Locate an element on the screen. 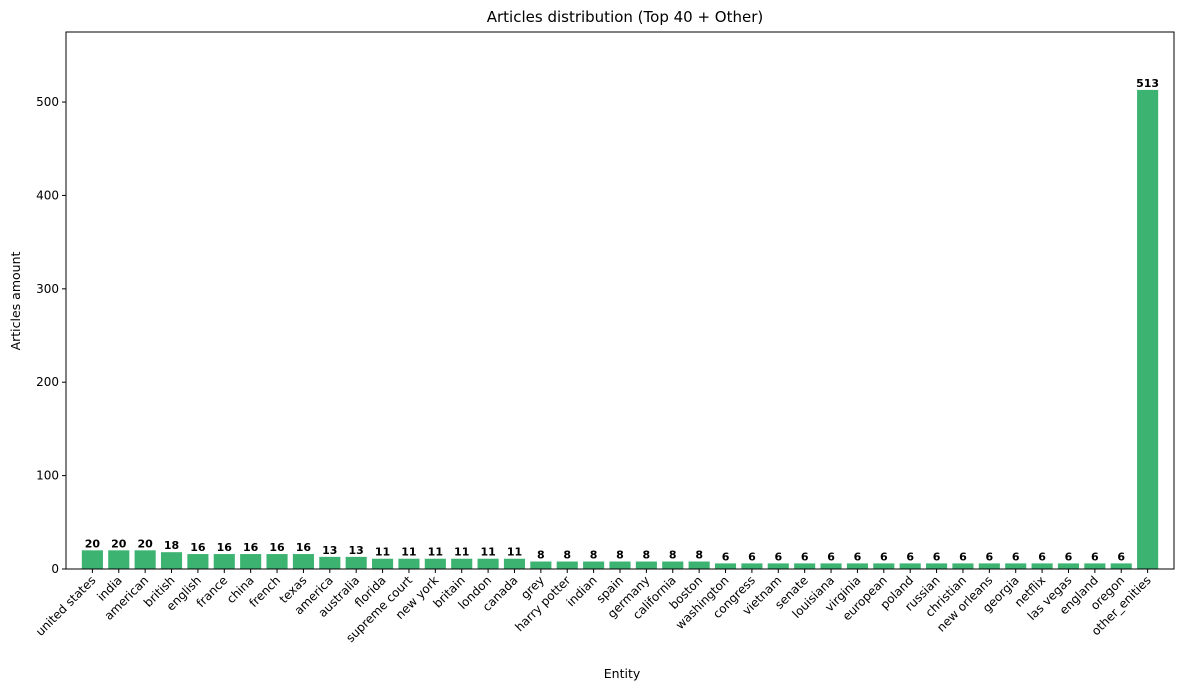 The height and width of the screenshot is (690, 1189). y-tick-label: 0 is located at coordinates (55, 569).